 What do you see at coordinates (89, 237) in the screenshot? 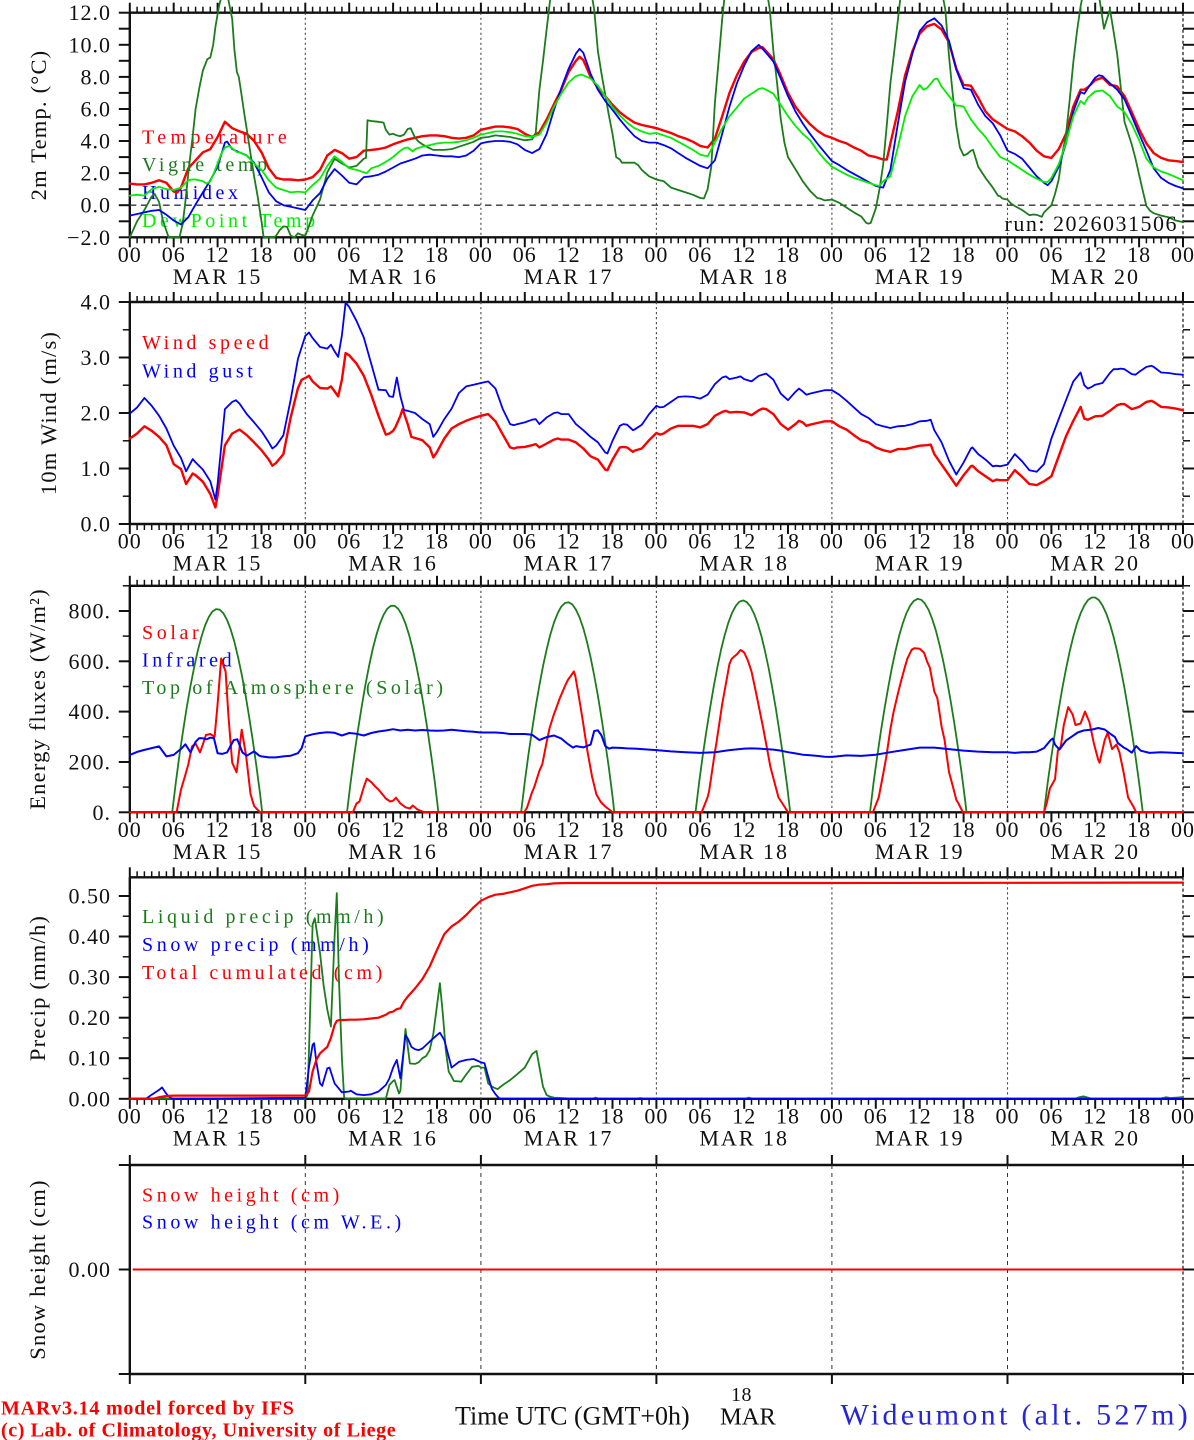
I see `svg-text: −2.0` at bounding box center [89, 237].